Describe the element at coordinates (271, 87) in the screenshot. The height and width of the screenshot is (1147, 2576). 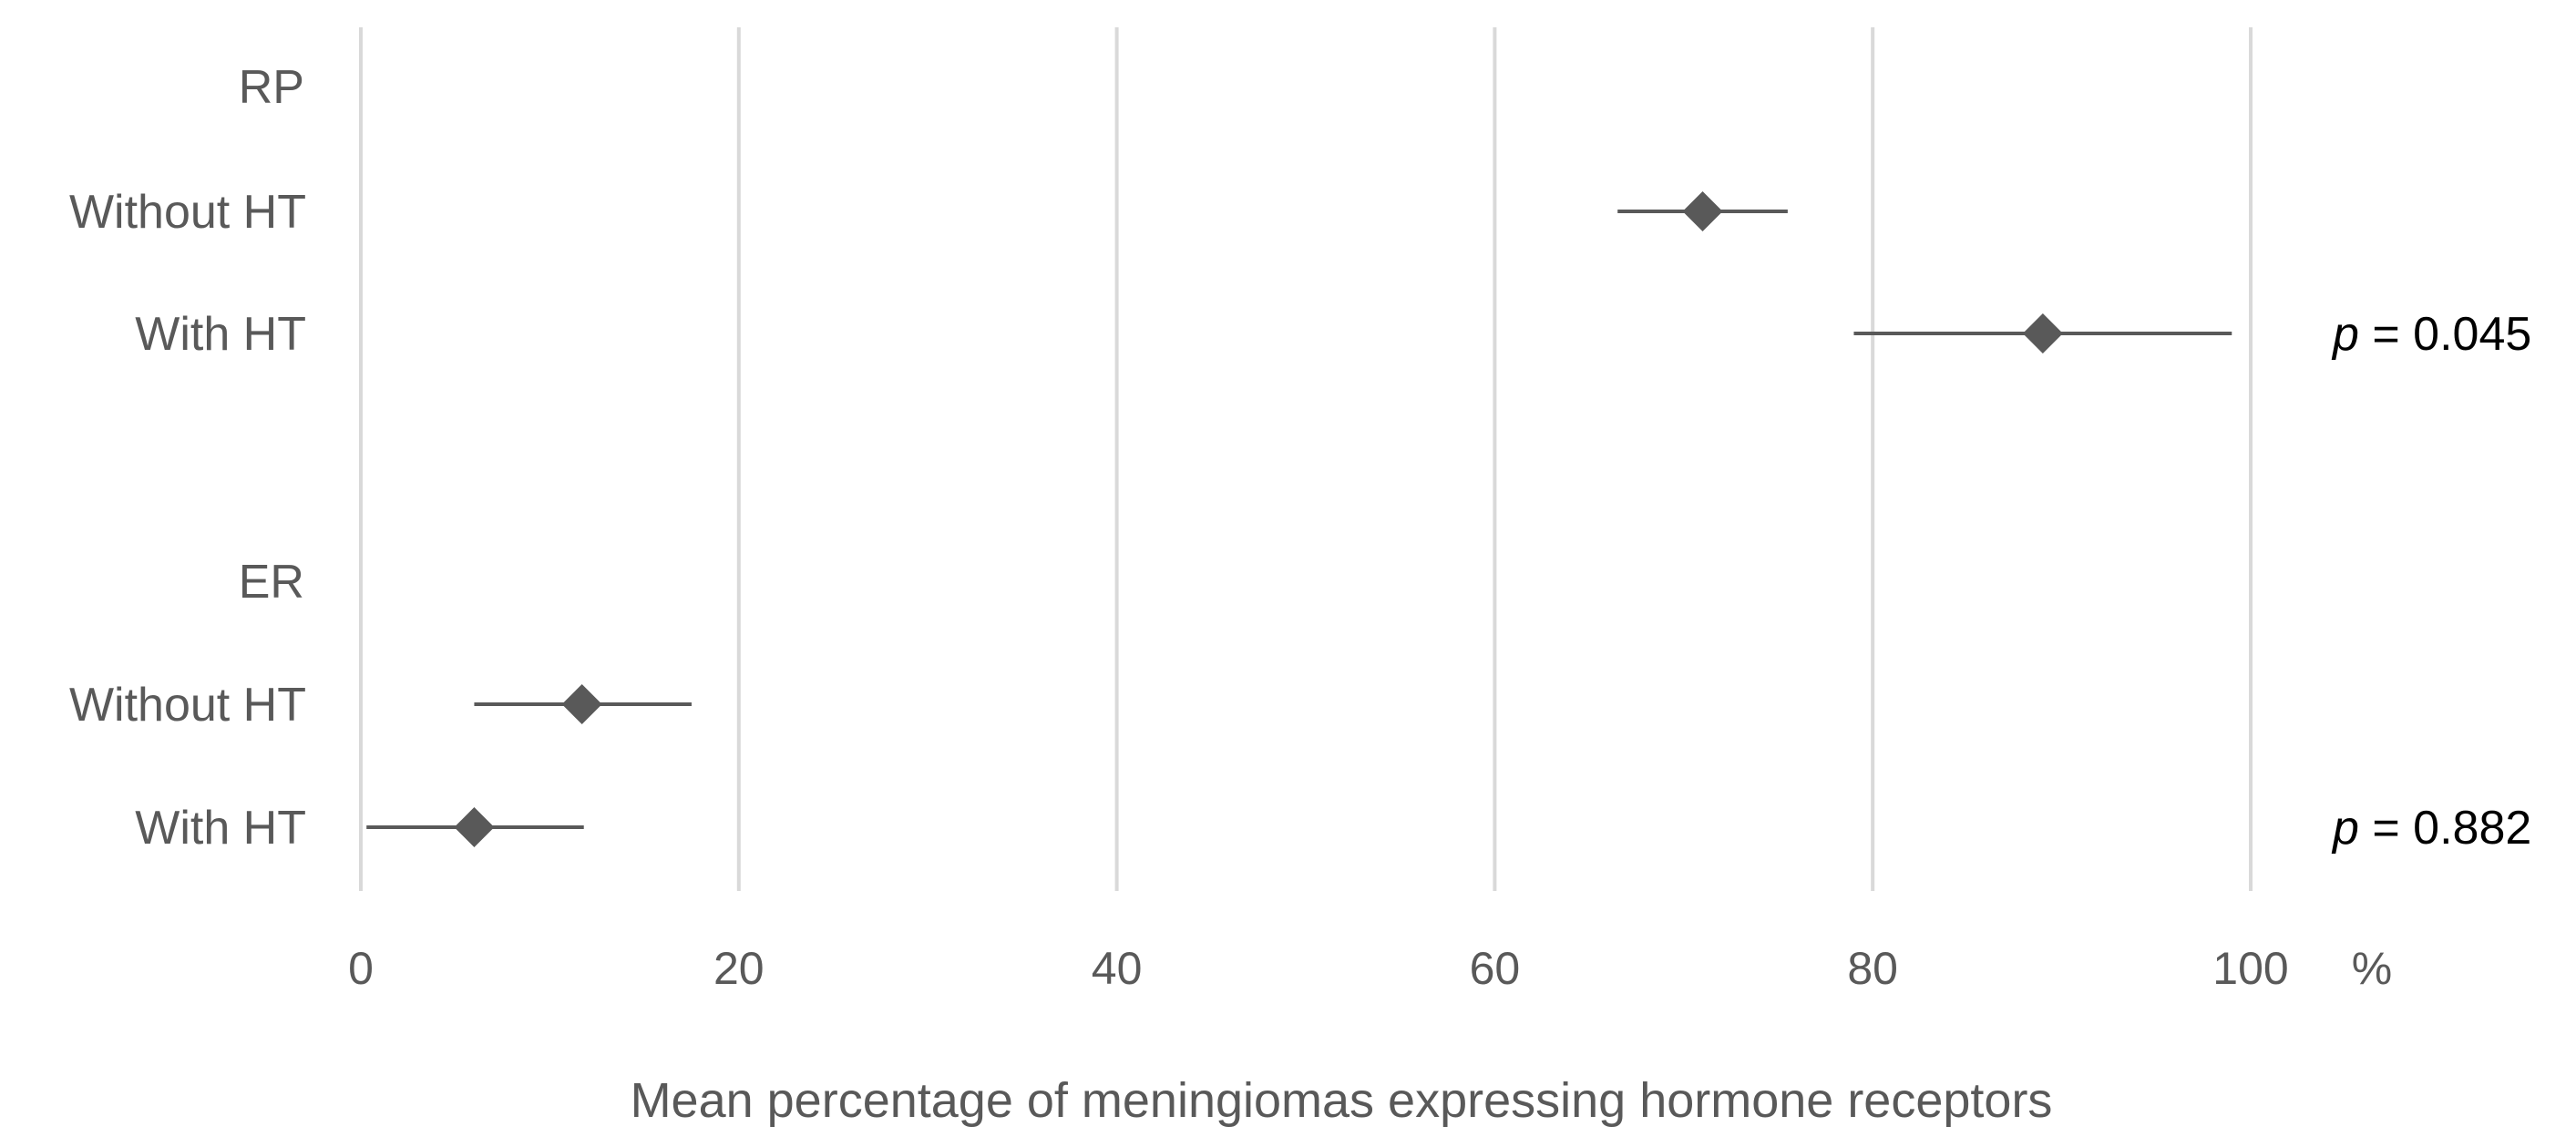
I see `group-label-rp: RP` at that location.